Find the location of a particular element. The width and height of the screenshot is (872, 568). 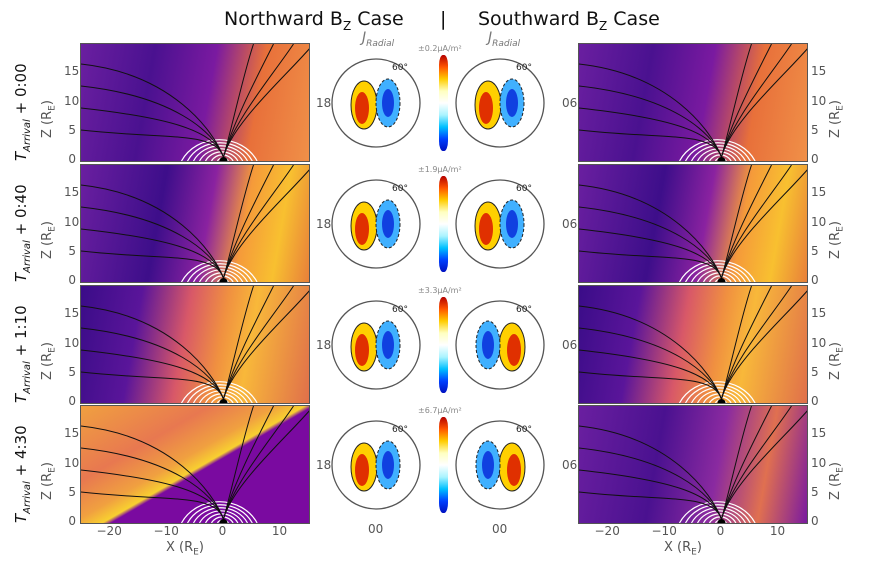

row-label-sub: Arrival is located at coordinates (27, 135).